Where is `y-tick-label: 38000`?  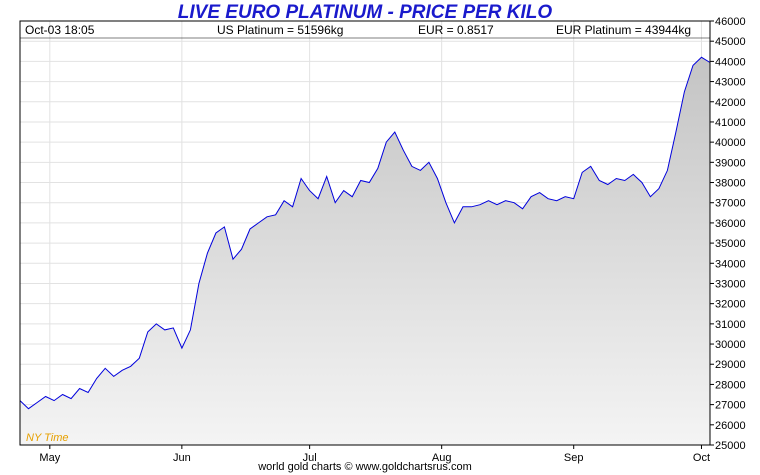 y-tick-label: 38000 is located at coordinates (730, 184).